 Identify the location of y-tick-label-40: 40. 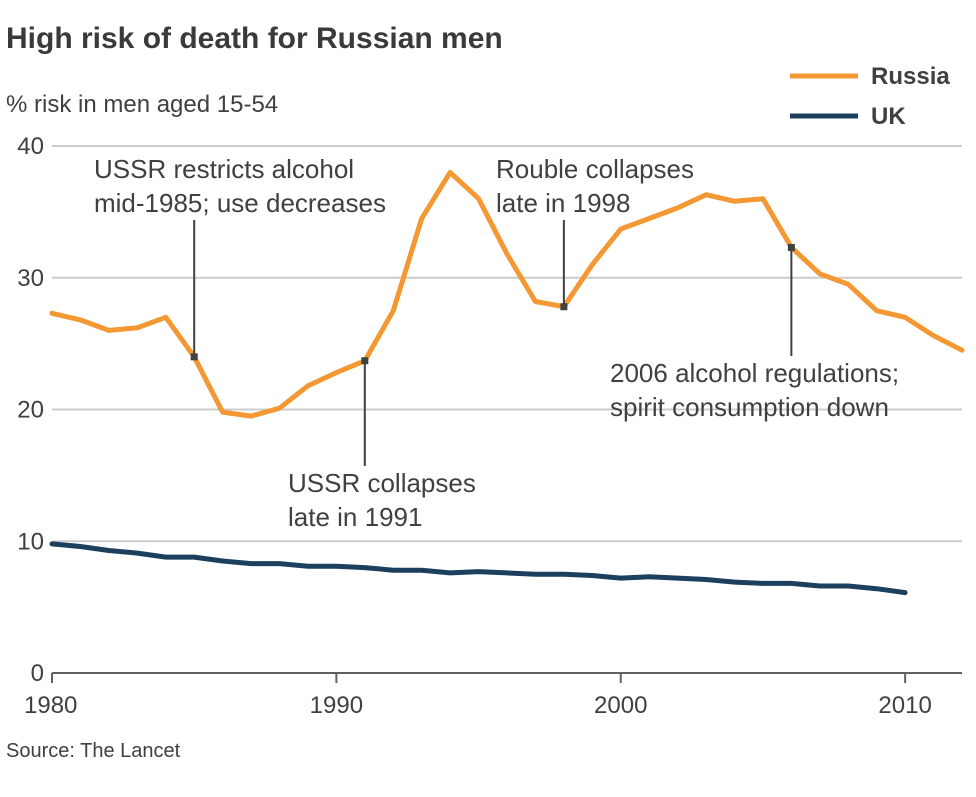
(30, 146).